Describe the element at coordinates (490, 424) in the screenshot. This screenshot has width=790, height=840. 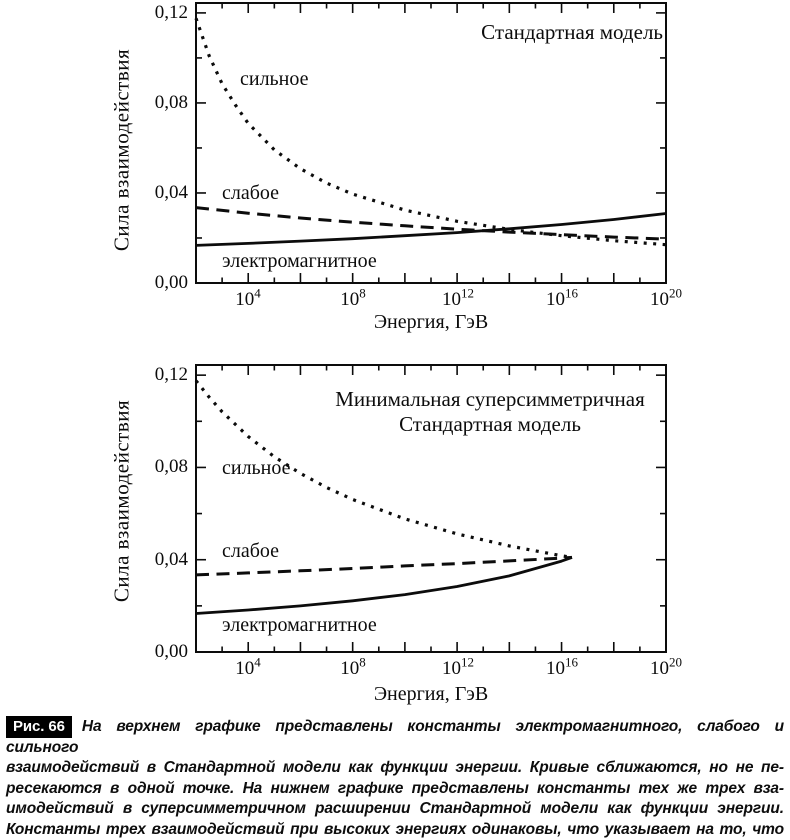
I see `chart-title-line: Стандартная модель` at that location.